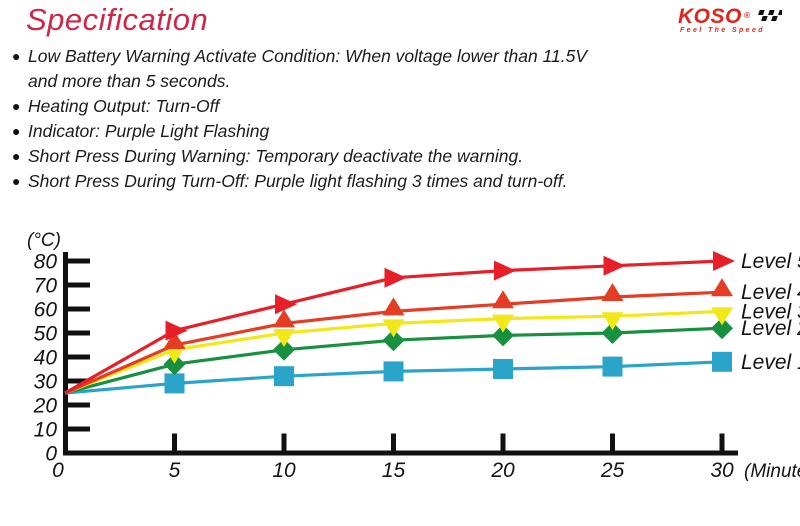  Describe the element at coordinates (710, 16) in the screenshot. I see `brand-name: KOSO` at that location.